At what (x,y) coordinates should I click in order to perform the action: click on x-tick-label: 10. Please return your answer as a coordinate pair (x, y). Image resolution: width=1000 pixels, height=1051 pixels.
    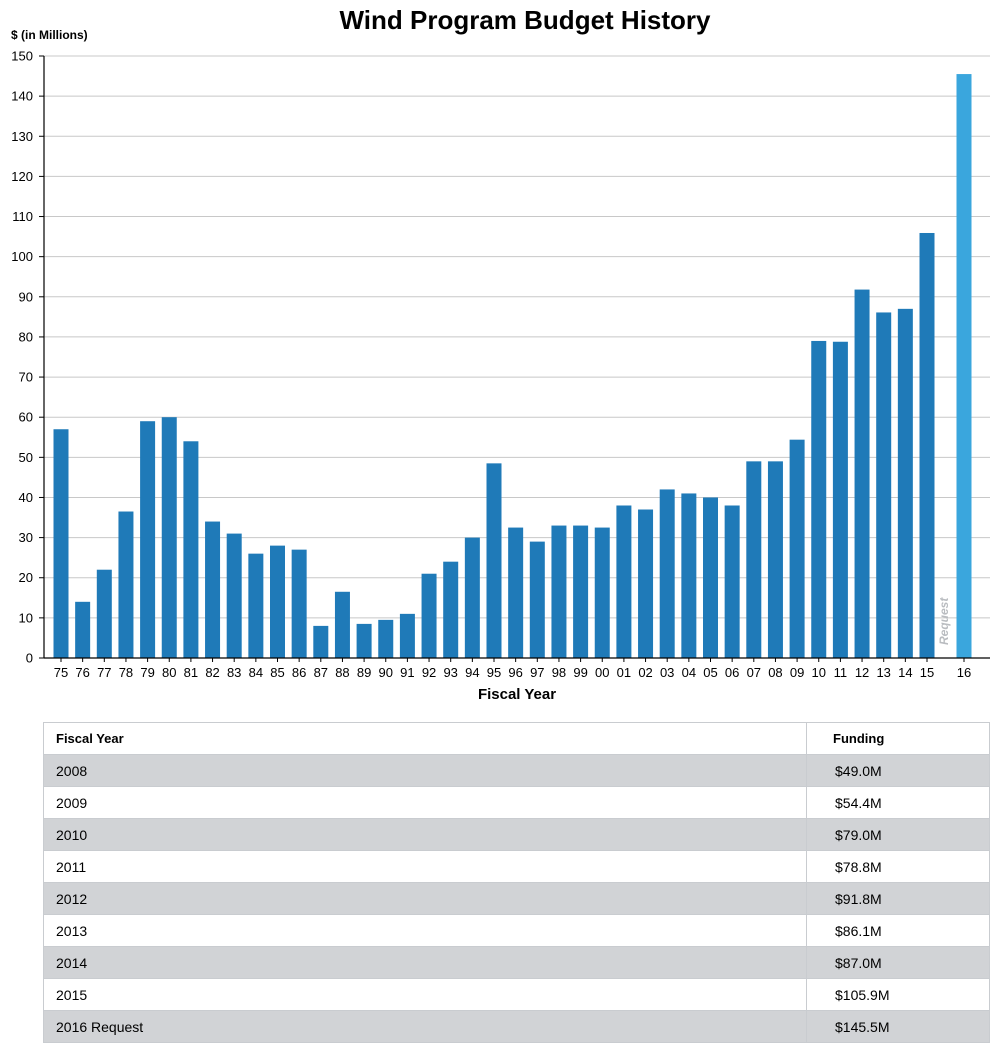
    Looking at the image, I should click on (819, 672).